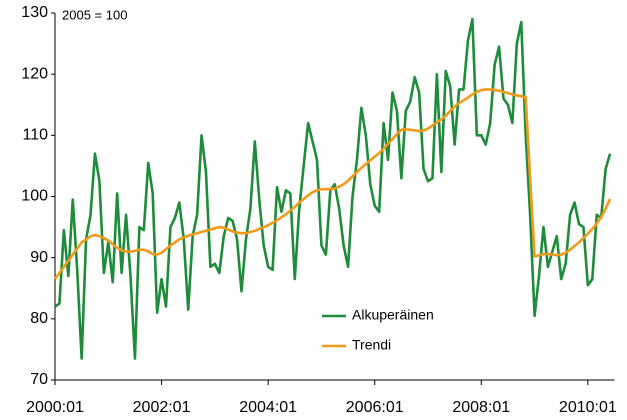 The image size is (627, 420). What do you see at coordinates (481, 407) in the screenshot?
I see `x-tick-label: 2008:01` at bounding box center [481, 407].